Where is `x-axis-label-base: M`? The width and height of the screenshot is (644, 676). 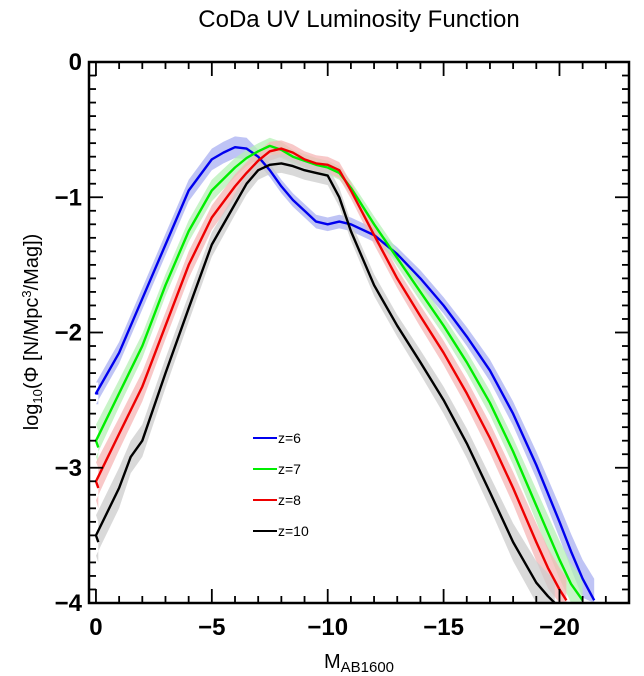 x-axis-label-base: M is located at coordinates (332, 662).